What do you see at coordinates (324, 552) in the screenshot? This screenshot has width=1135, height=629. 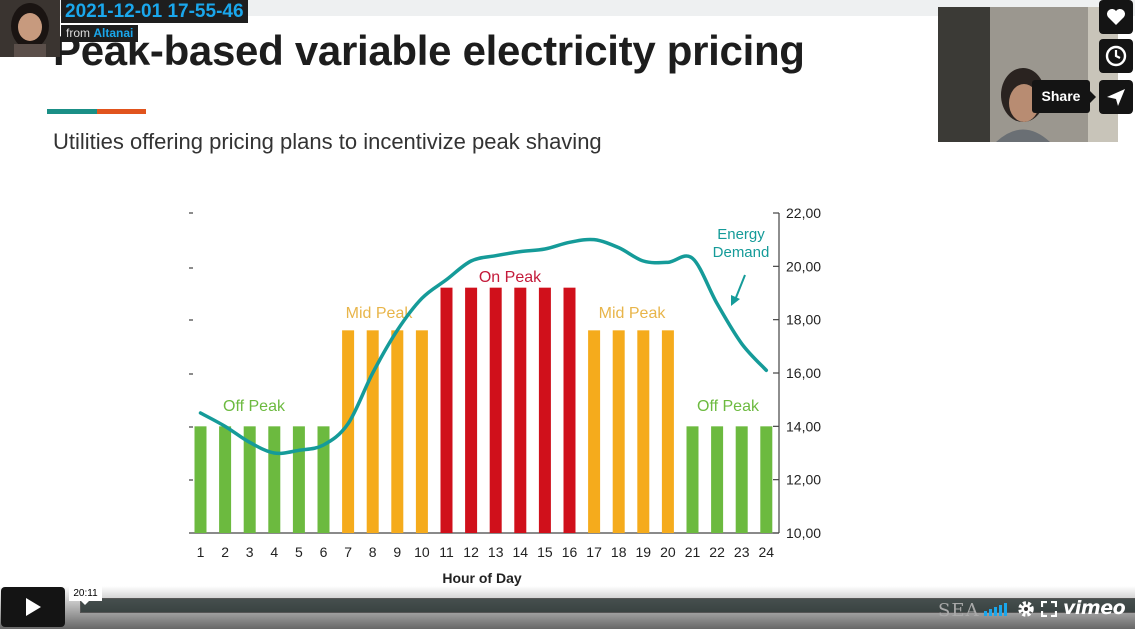 I see `x-tick-label: 6` at bounding box center [324, 552].